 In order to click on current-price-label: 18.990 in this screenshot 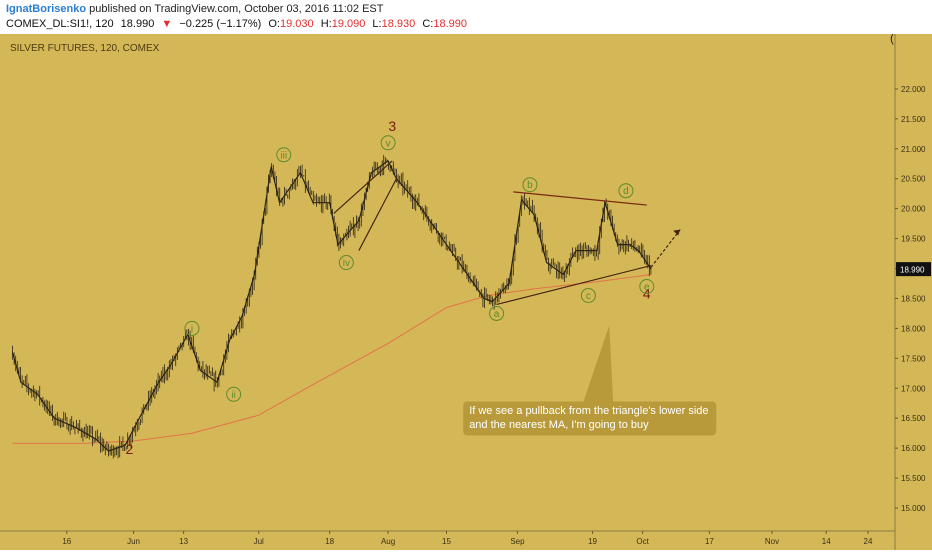, I will do `click(912, 270)`.